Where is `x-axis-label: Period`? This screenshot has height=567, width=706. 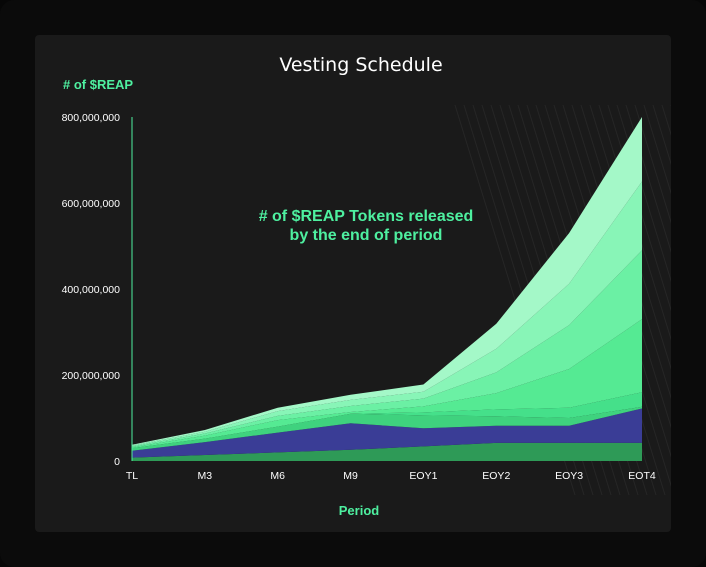 x-axis-label: Period is located at coordinates (359, 510).